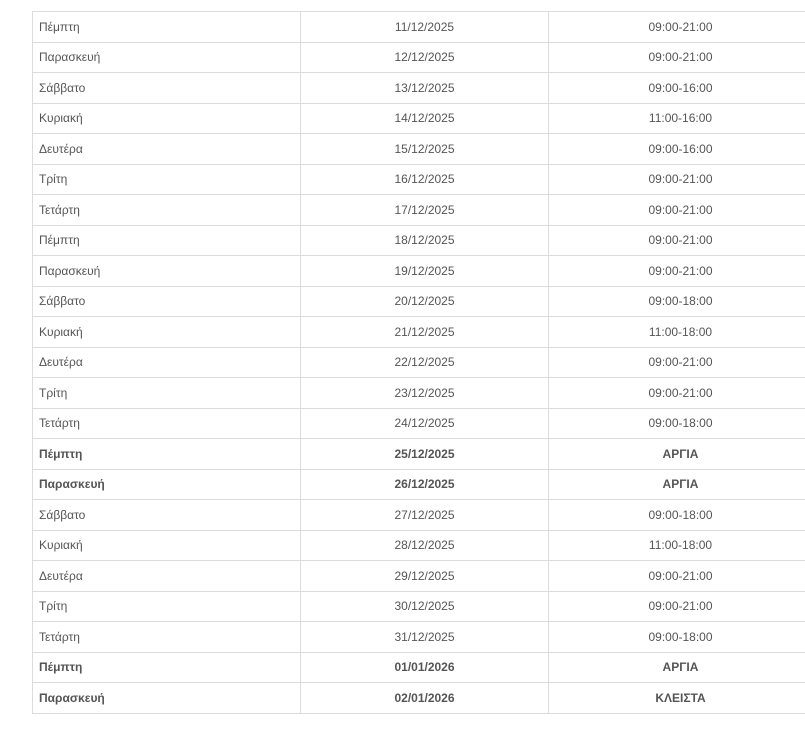 This screenshot has height=740, width=805. Describe the element at coordinates (676, 118) in the screenshot. I see `hours-cell: 11:00-16:00` at that location.